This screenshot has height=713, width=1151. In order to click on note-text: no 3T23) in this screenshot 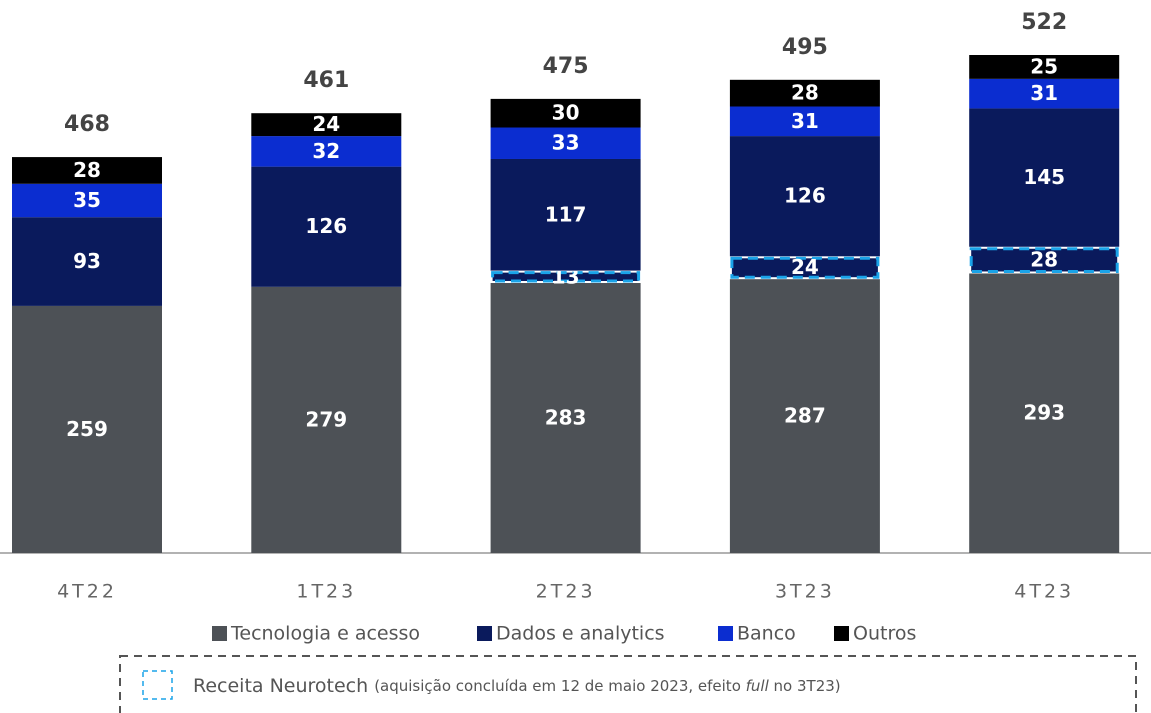, I will do `click(805, 686)`.